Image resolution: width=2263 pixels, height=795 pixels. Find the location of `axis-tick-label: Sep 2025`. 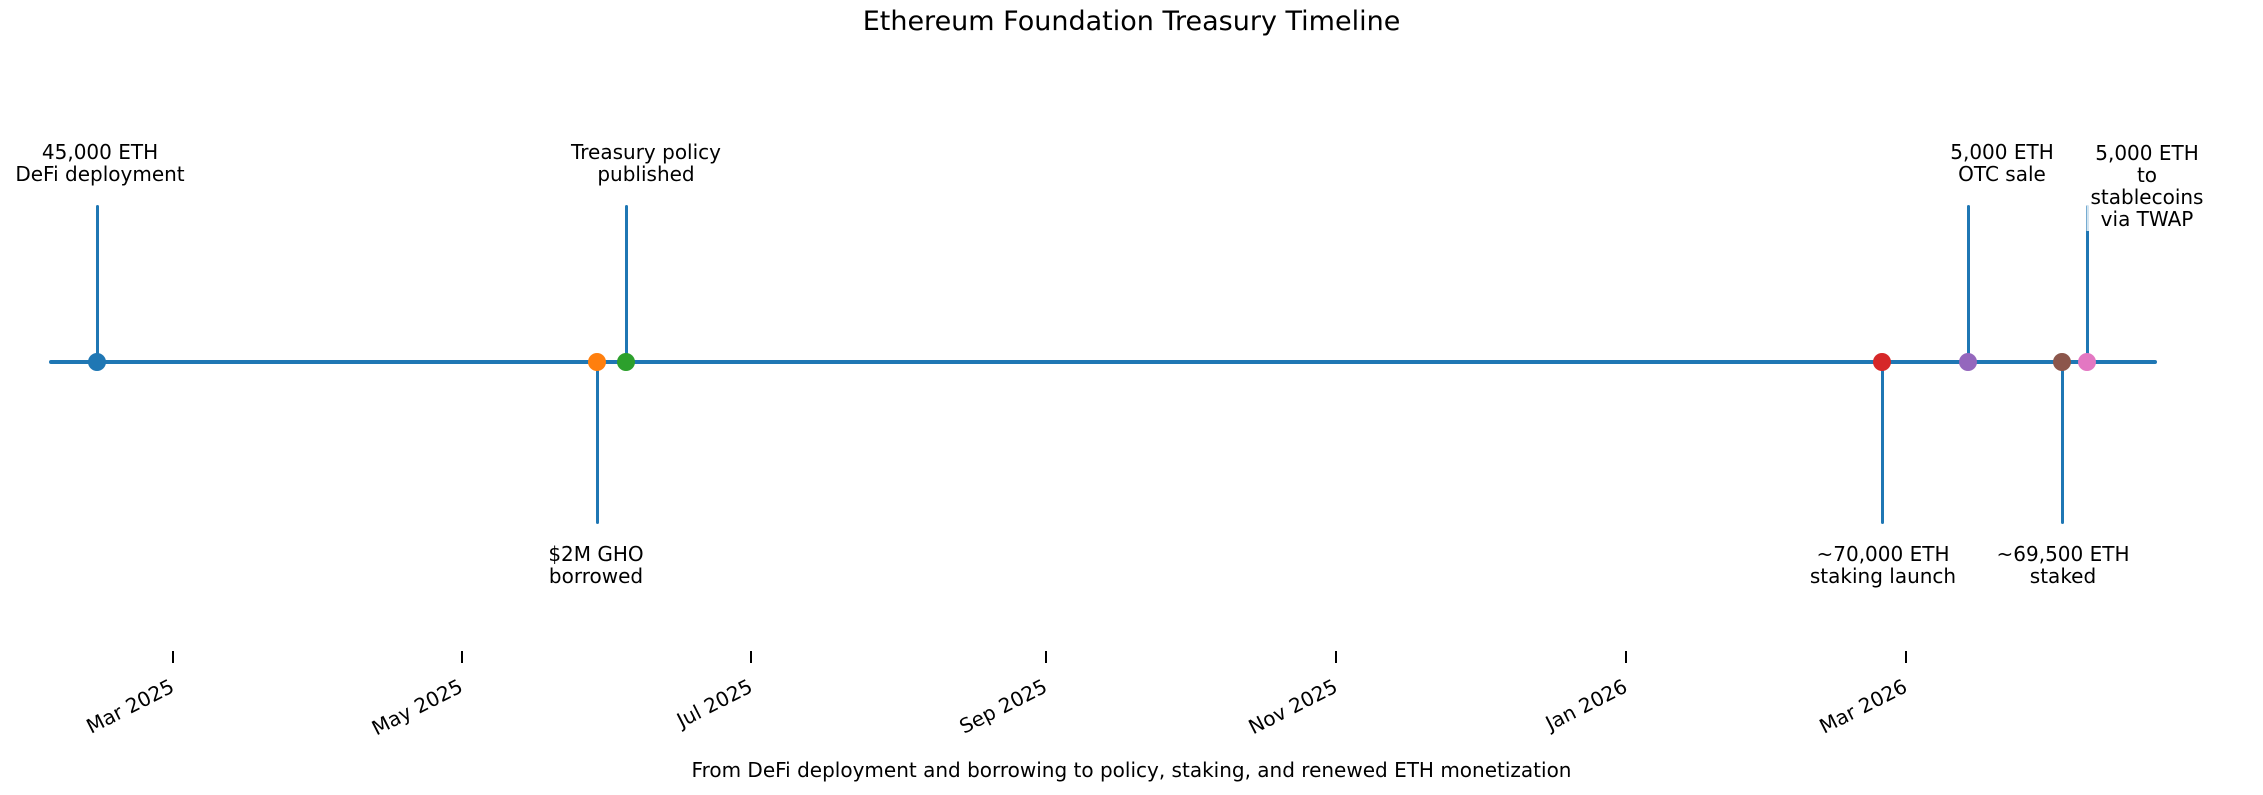

axis-tick-label: Sep 2025 is located at coordinates (1003, 706).